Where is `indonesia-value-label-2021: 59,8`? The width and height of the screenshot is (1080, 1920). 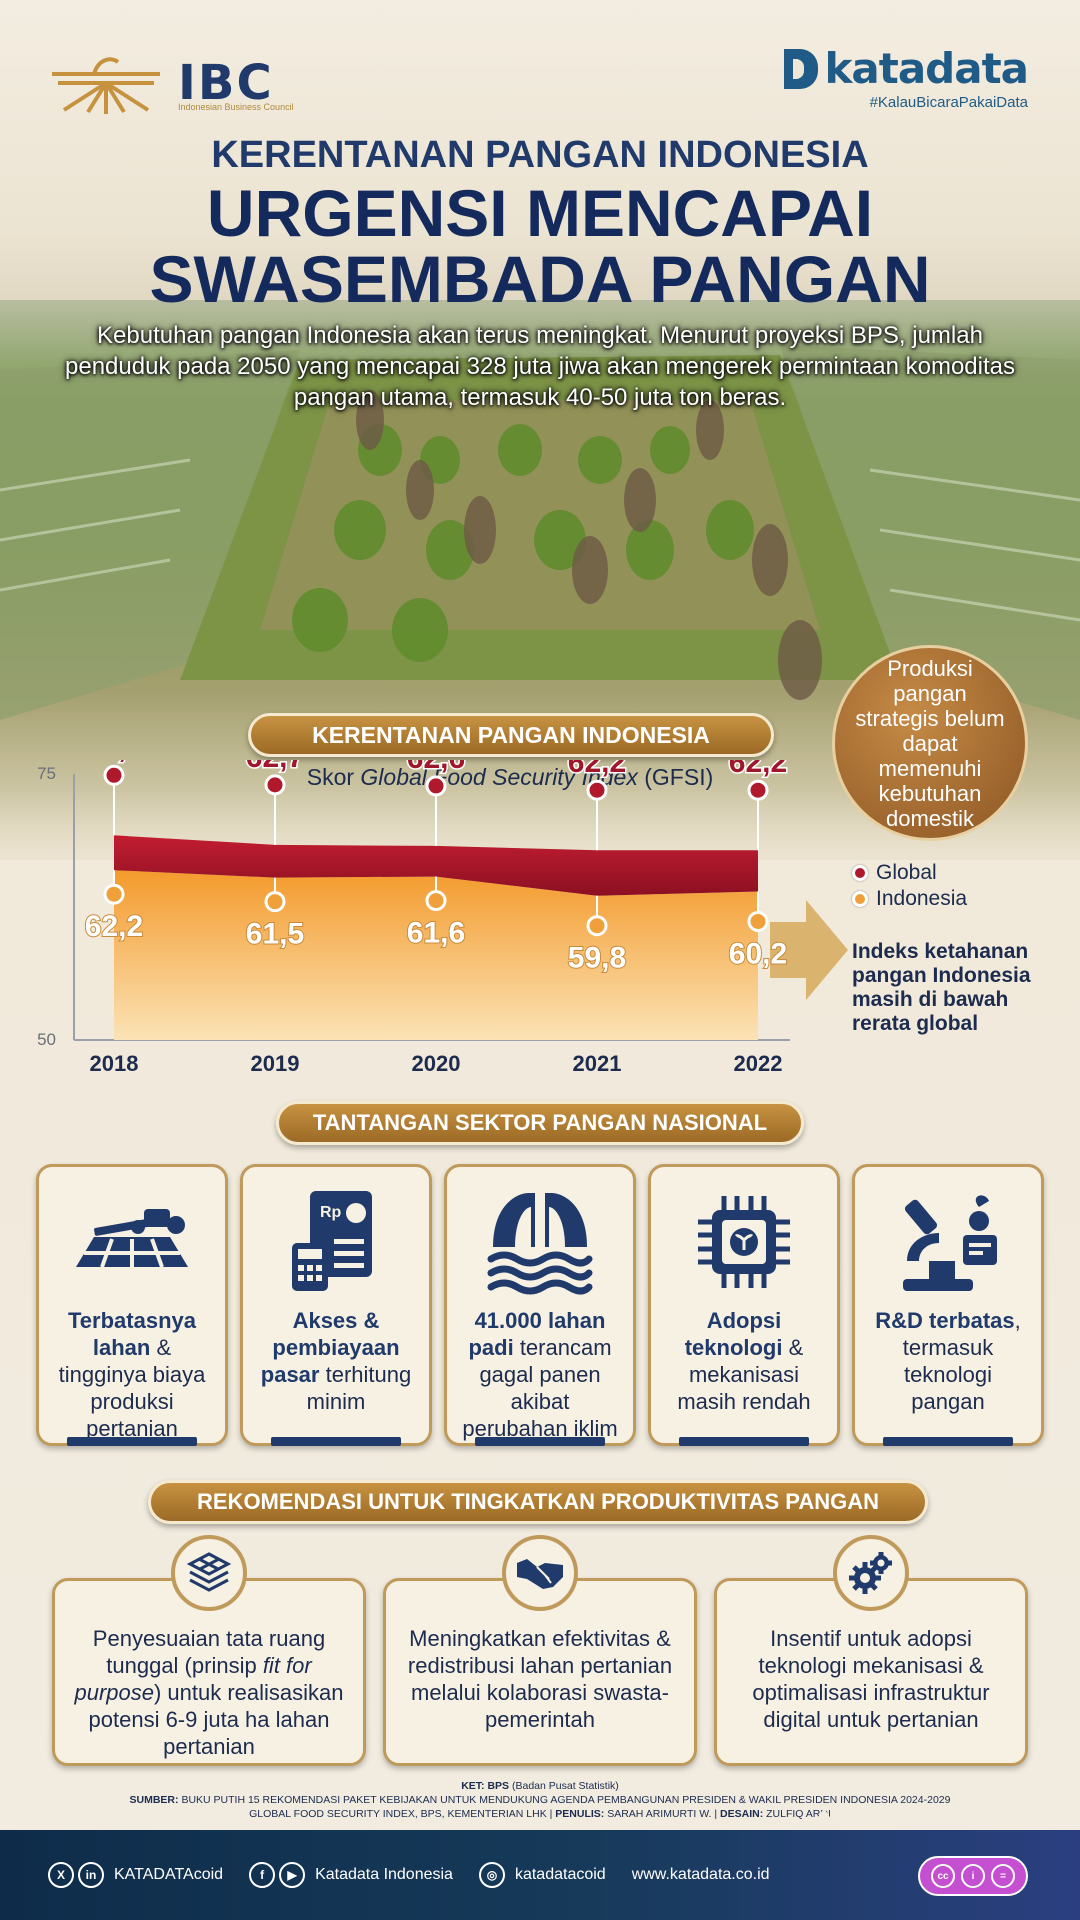
indonesia-value-label-2021: 59,8 is located at coordinates (597, 958).